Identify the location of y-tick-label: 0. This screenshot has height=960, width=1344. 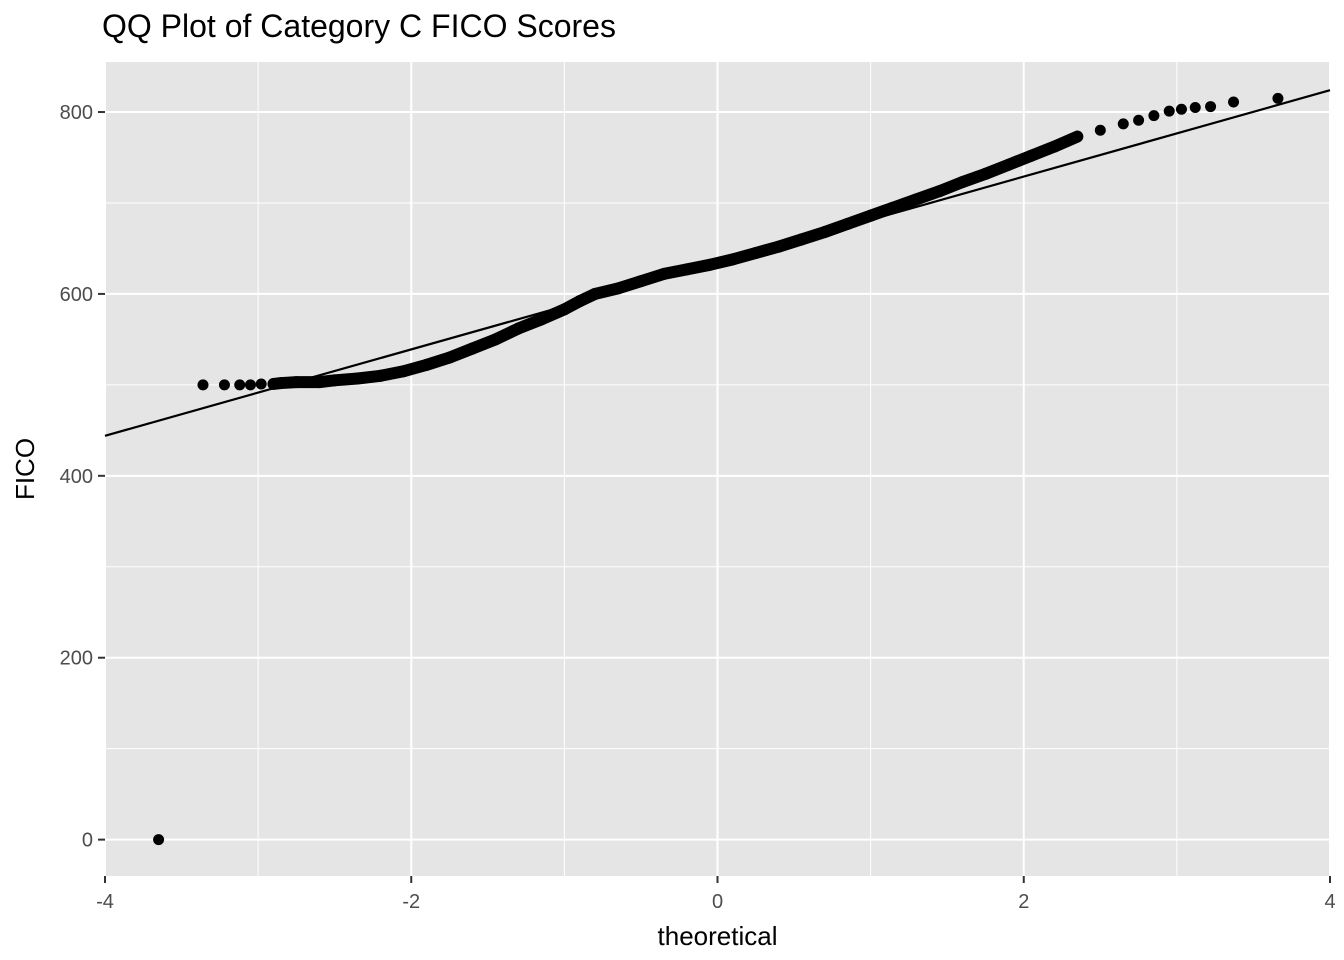
(87, 841).